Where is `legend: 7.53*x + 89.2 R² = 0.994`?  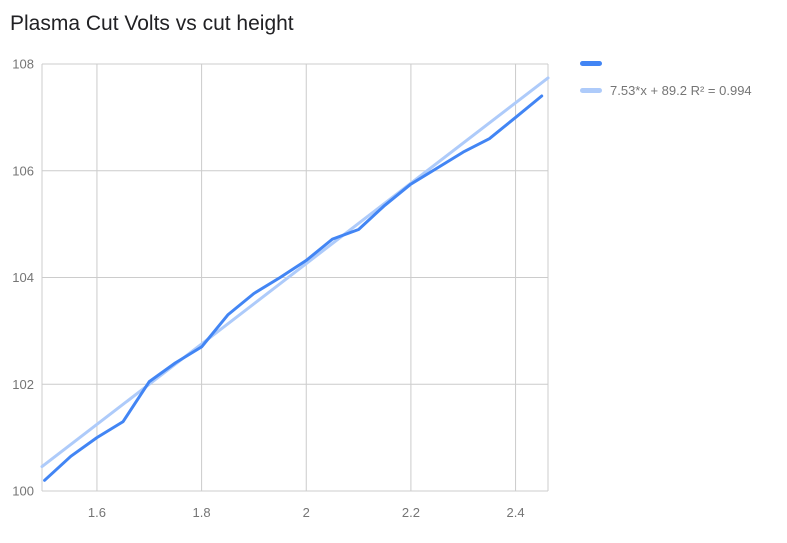
legend: 7.53*x + 89.2 R² = 0.994 is located at coordinates (666, 77).